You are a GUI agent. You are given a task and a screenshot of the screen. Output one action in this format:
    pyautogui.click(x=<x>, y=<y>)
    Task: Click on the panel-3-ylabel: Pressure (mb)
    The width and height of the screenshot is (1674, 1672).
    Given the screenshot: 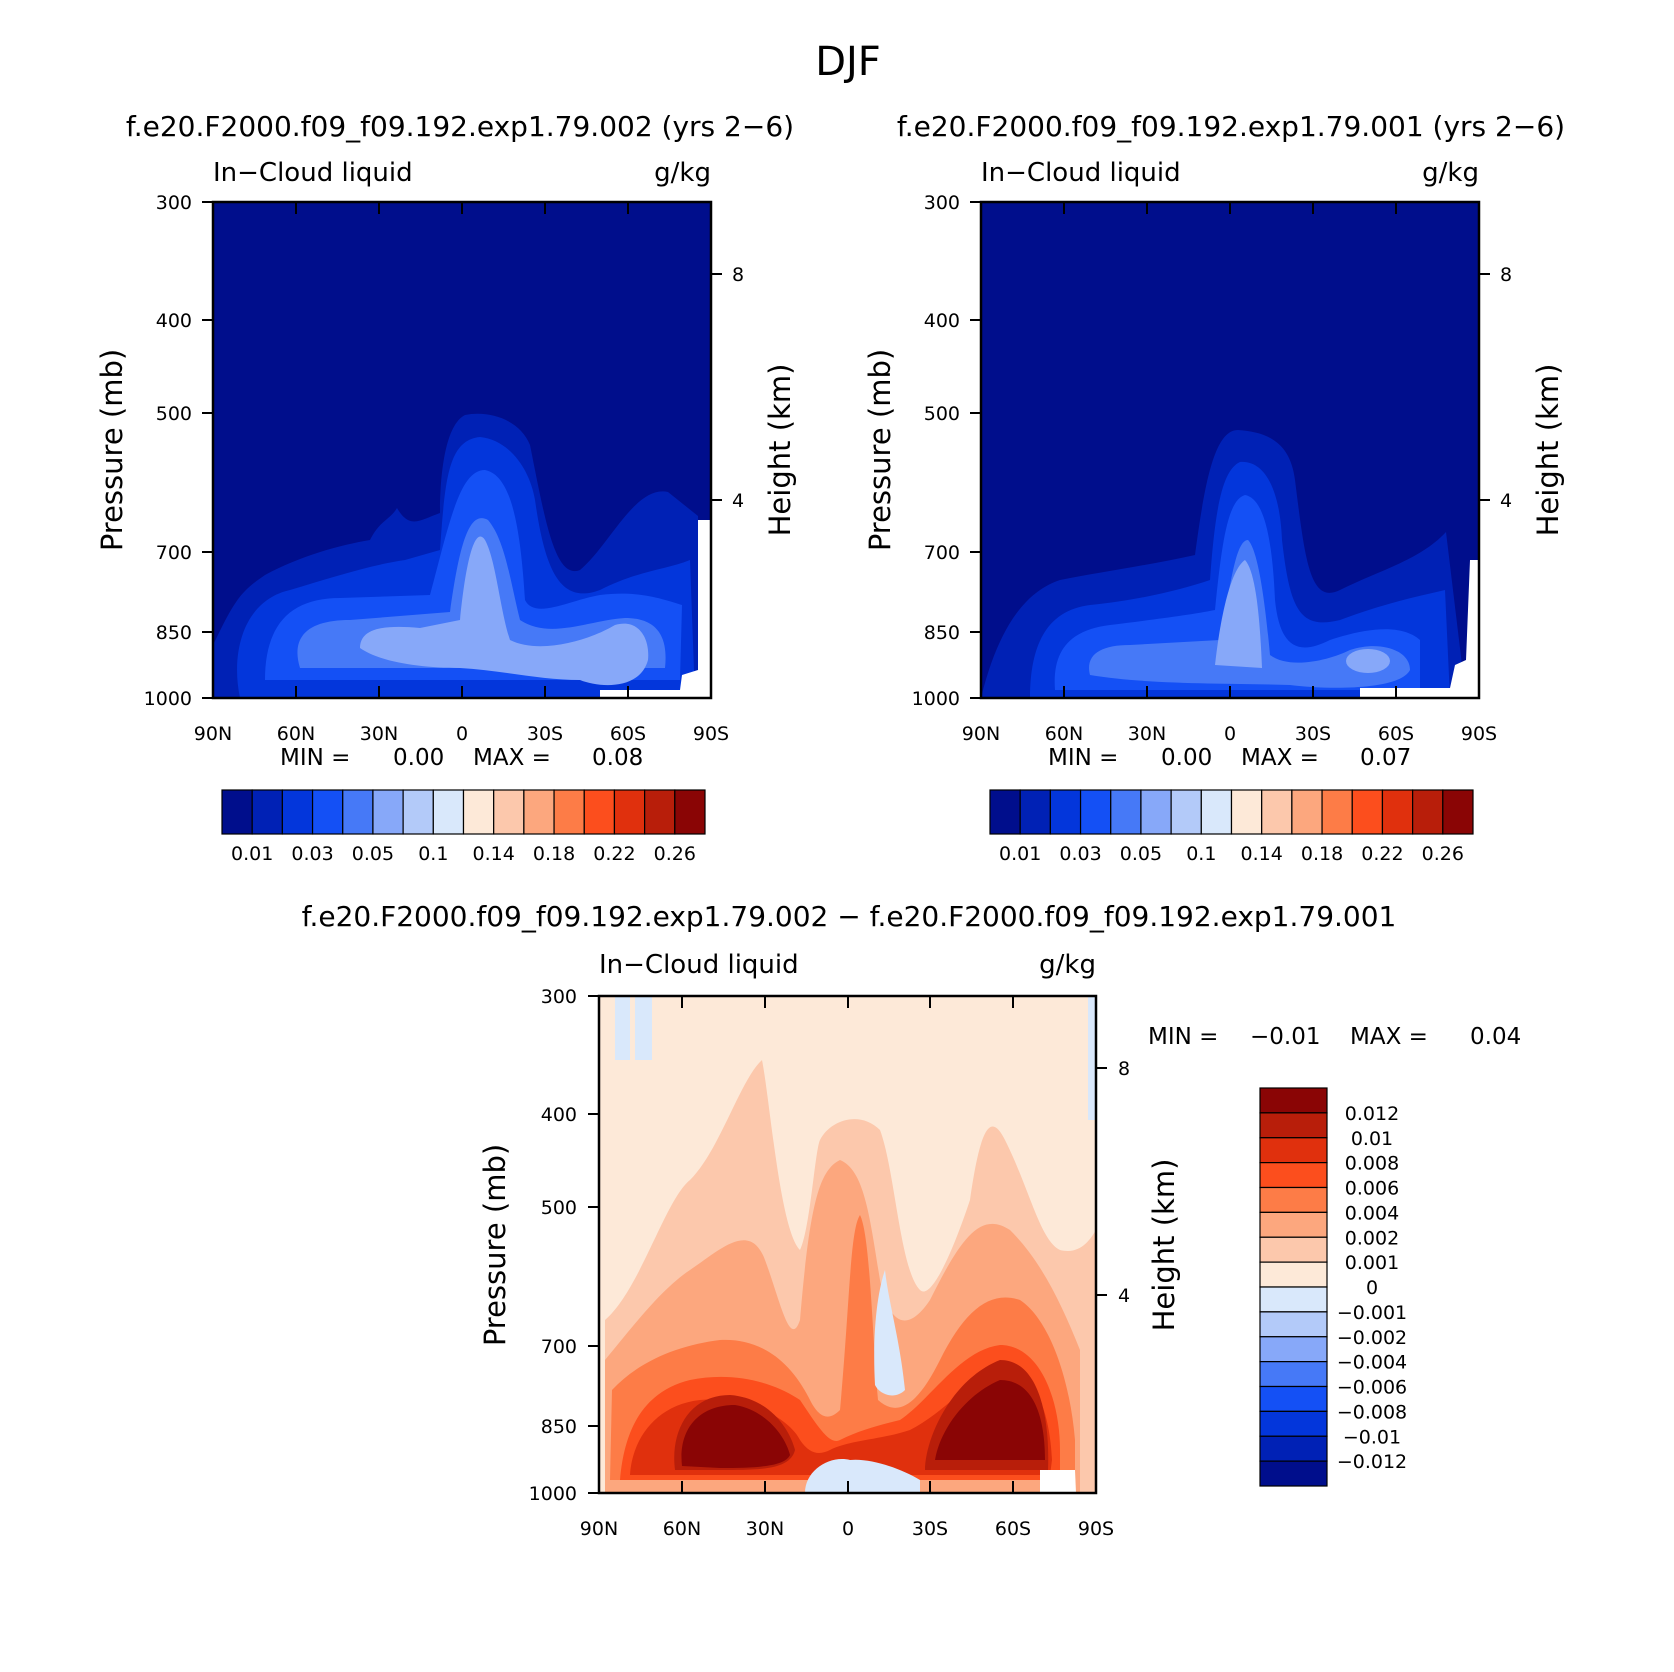 What is the action you would take?
    pyautogui.click(x=495, y=1245)
    